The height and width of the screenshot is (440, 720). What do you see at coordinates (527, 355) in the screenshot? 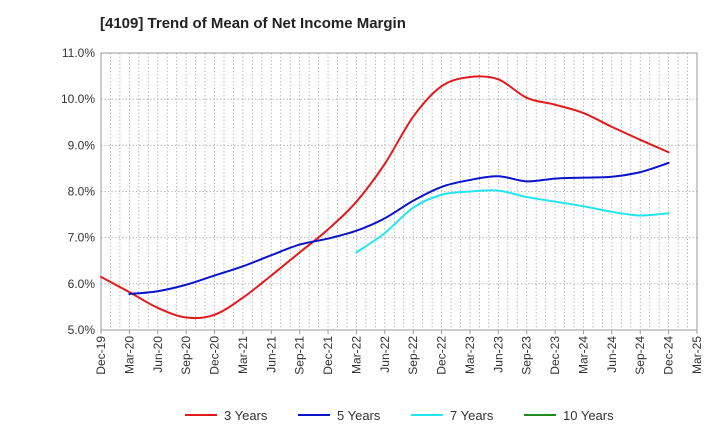
I see `x-tick-label: Sep-23` at bounding box center [527, 355].